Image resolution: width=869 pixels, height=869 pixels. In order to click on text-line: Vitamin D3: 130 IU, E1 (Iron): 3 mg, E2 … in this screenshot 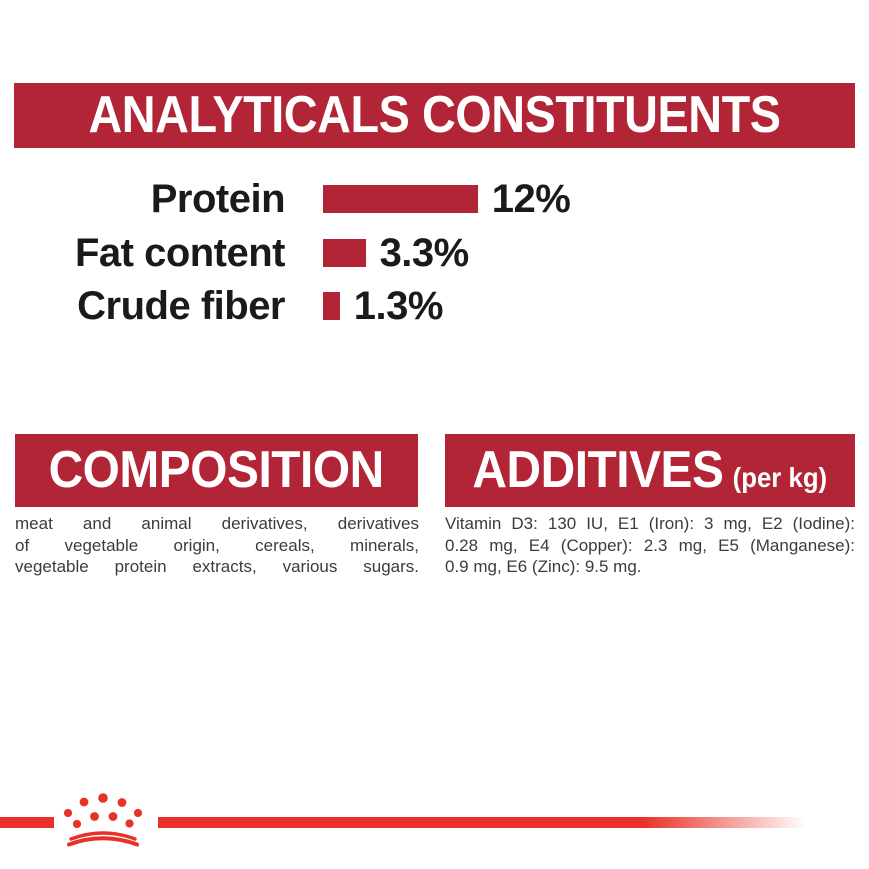, I will do `click(650, 523)`.